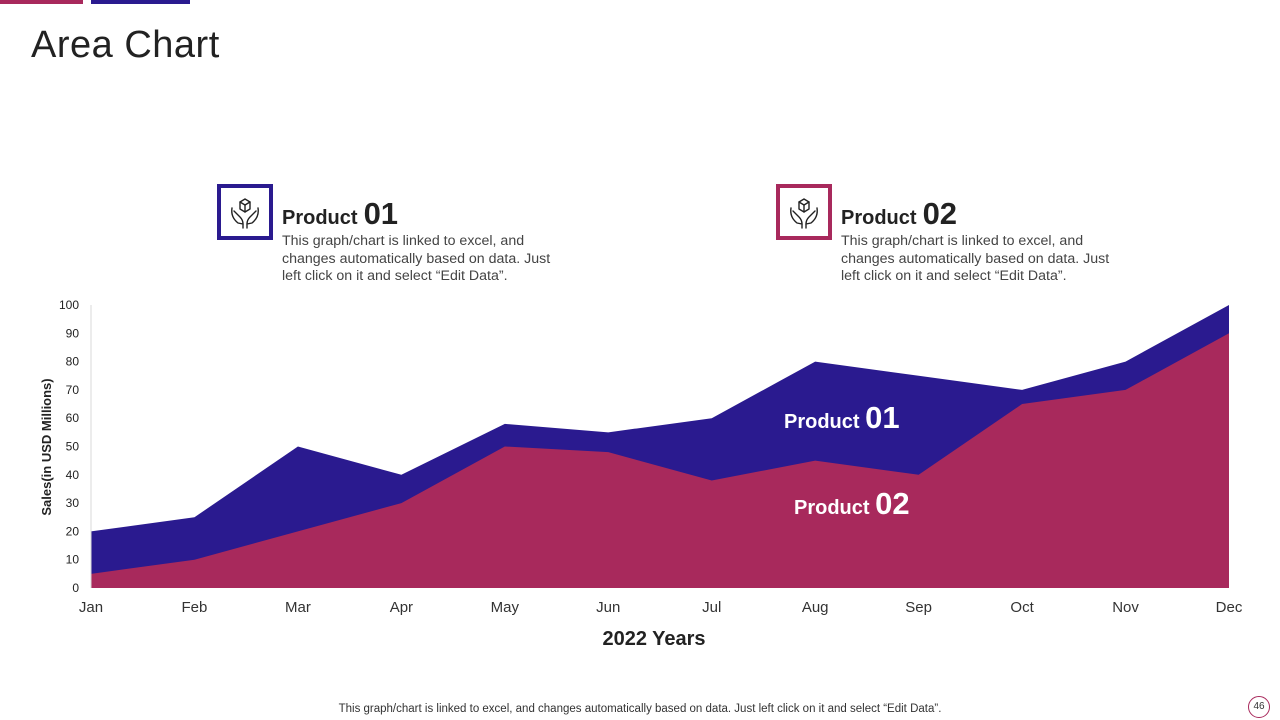 The image size is (1280, 720). What do you see at coordinates (940, 213) in the screenshot?
I see `legend-number: 02` at bounding box center [940, 213].